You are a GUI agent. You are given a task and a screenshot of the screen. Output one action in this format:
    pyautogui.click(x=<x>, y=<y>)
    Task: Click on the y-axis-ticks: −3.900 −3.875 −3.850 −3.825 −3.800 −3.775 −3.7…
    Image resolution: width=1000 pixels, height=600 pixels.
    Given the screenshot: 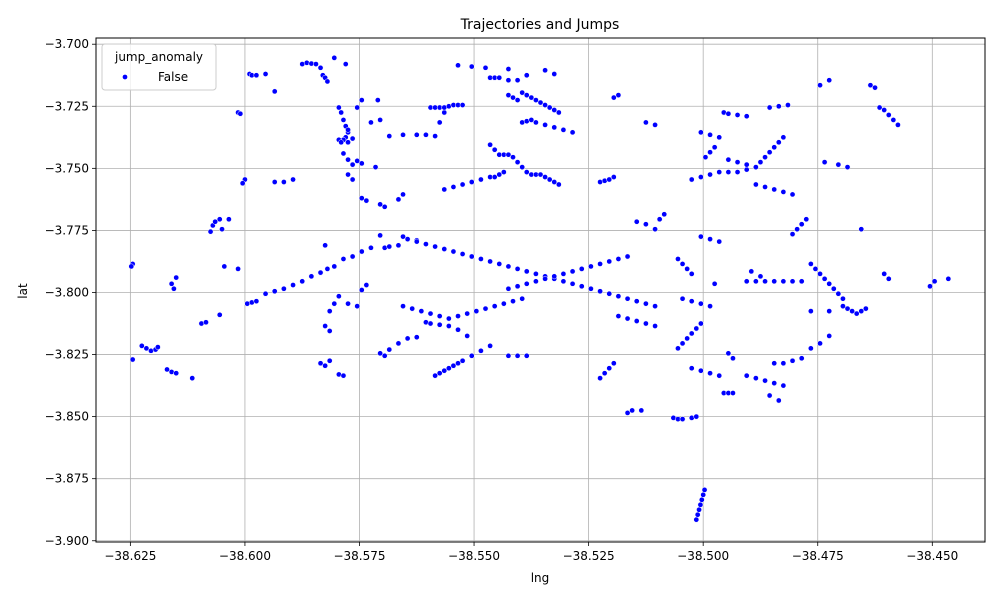 What is the action you would take?
    pyautogui.click(x=70, y=292)
    